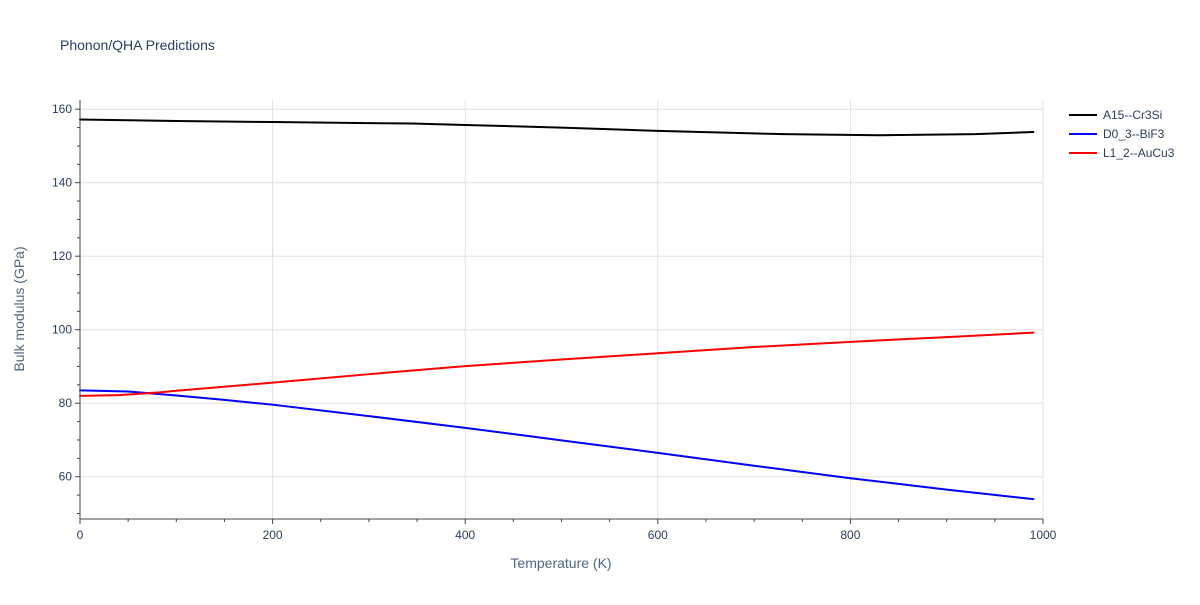 The height and width of the screenshot is (605, 1200). I want to click on x-tick-label: 600, so click(658, 535).